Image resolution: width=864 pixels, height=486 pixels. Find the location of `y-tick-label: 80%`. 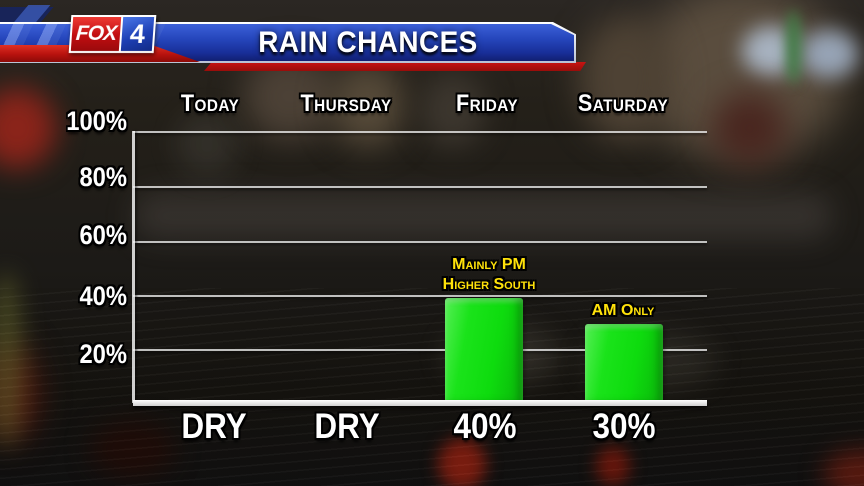

y-tick-label: 80% is located at coordinates (103, 177).